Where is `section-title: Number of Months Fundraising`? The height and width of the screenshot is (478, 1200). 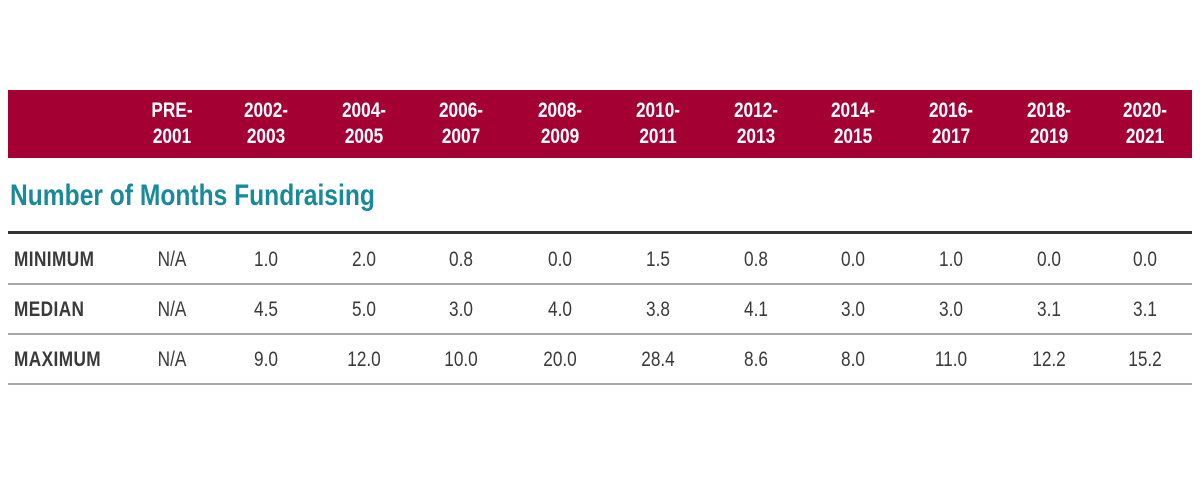
section-title: Number of Months Fundraising is located at coordinates (192, 195).